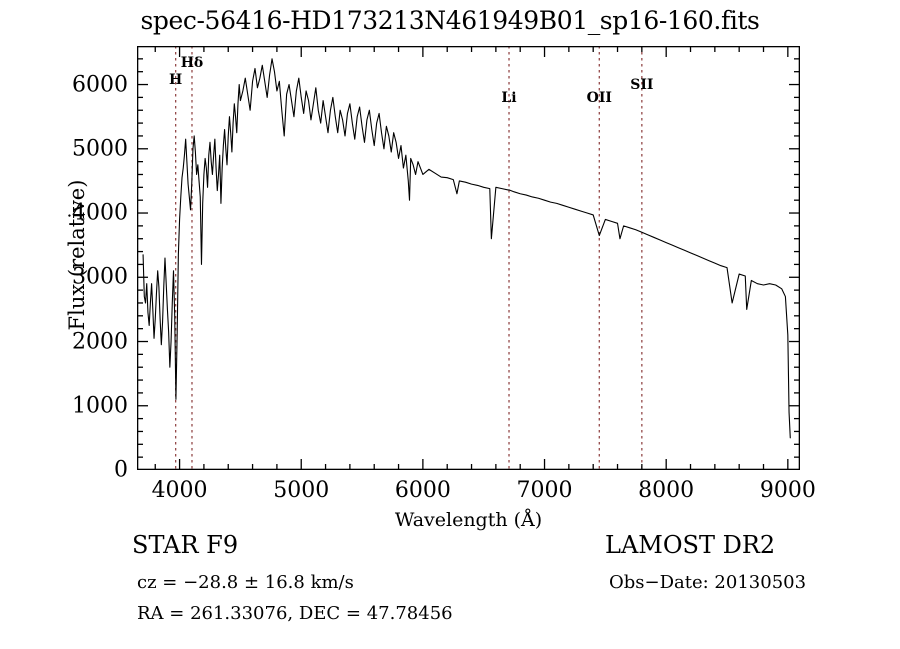  Describe the element at coordinates (121, 470) in the screenshot. I see `y-tick-0: 0` at that location.